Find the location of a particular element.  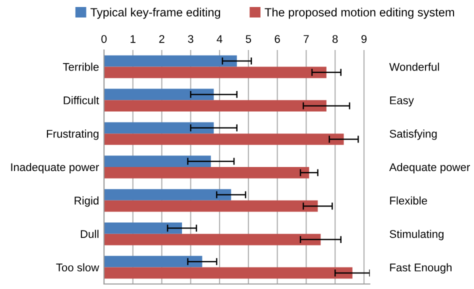

y2-tick-label: Wonderful is located at coordinates (414, 66).